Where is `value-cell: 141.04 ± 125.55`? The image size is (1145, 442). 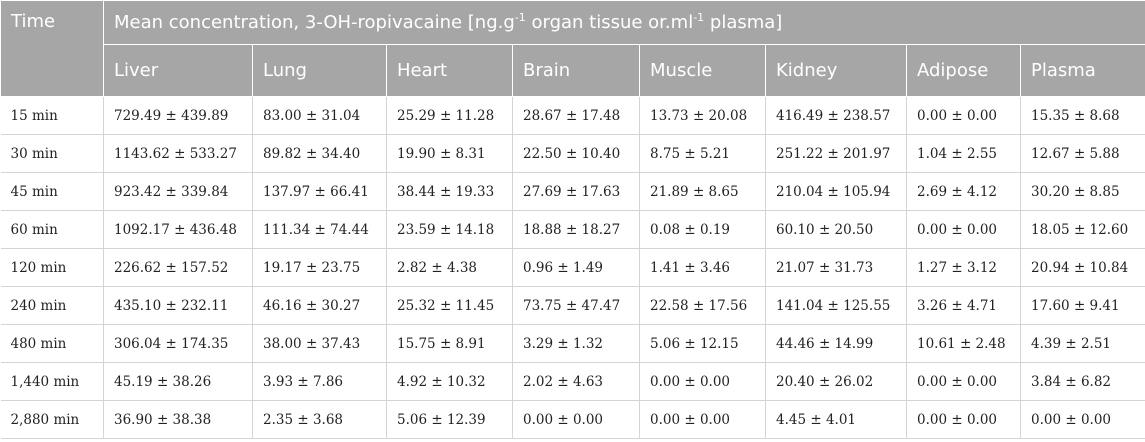
value-cell: 141.04 ± 125.55 is located at coordinates (836, 305).